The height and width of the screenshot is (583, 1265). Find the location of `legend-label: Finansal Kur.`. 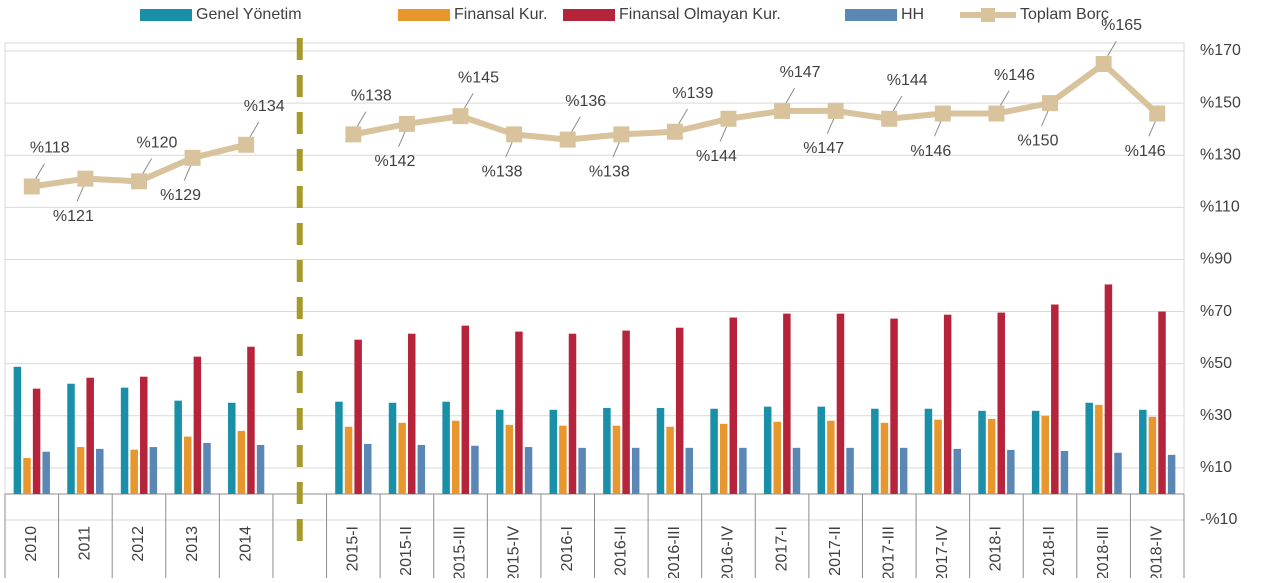

legend-label: Finansal Kur. is located at coordinates (500, 14).